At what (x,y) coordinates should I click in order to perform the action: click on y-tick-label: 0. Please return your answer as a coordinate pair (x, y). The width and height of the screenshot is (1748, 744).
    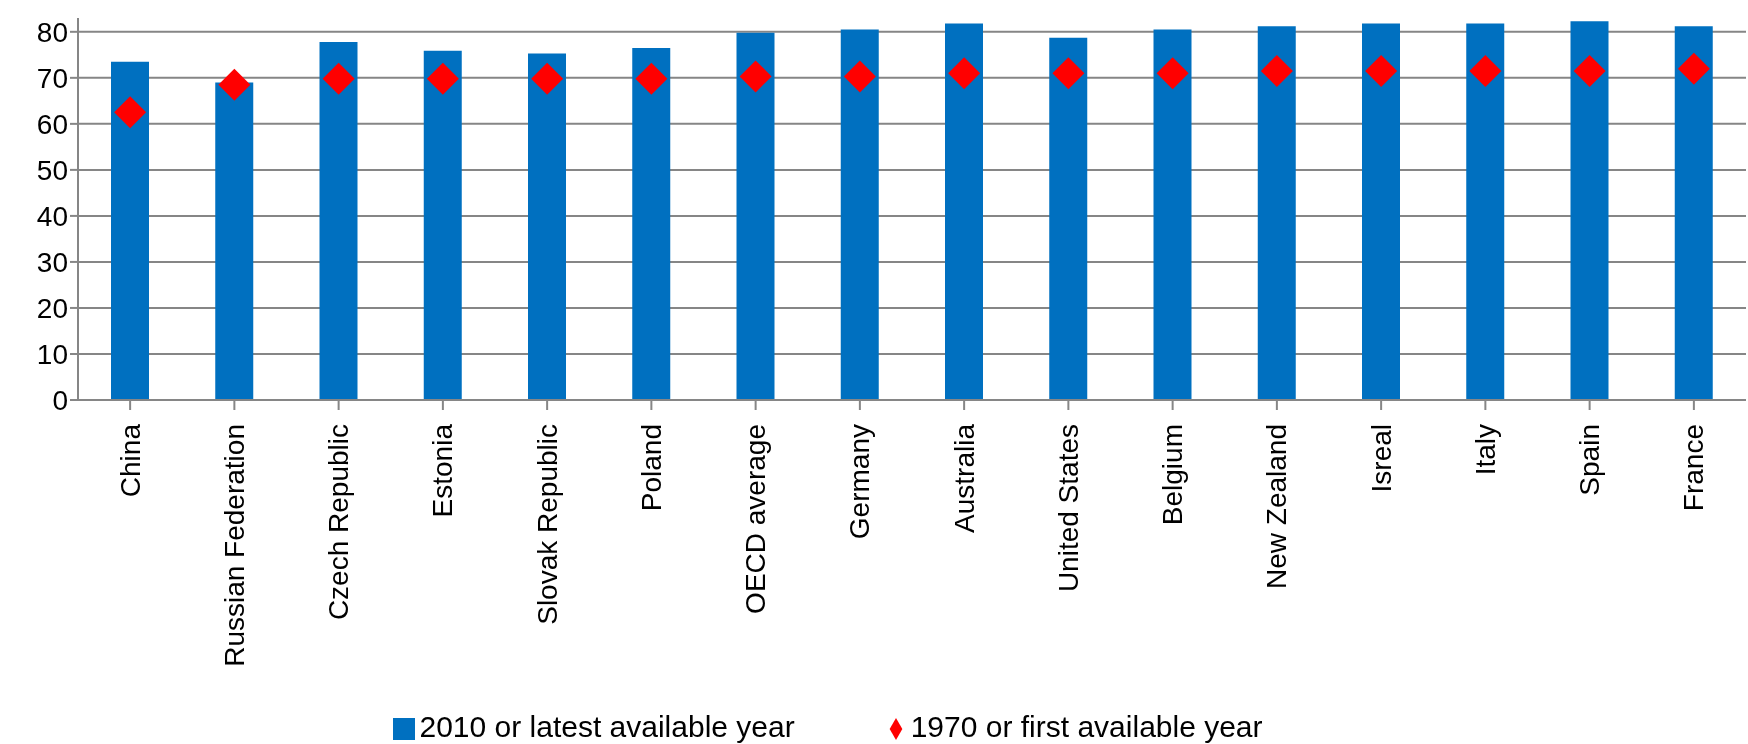
    Looking at the image, I should click on (60, 400).